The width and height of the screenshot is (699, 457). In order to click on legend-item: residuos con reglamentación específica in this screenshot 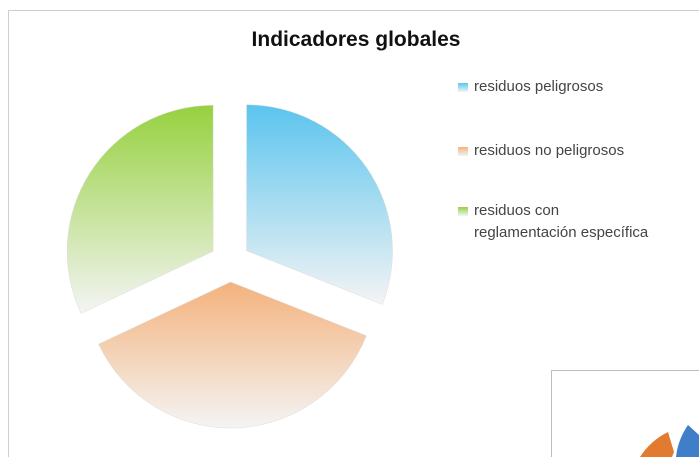, I will do `click(576, 222)`.